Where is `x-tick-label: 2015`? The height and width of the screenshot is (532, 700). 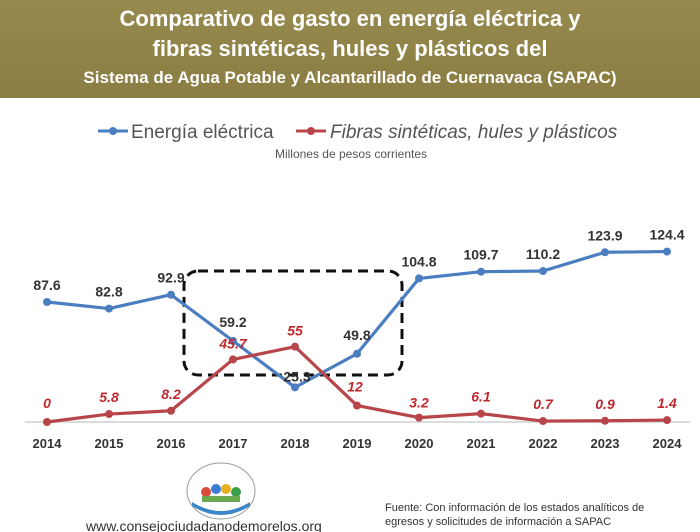
x-tick-label: 2015 is located at coordinates (109, 443).